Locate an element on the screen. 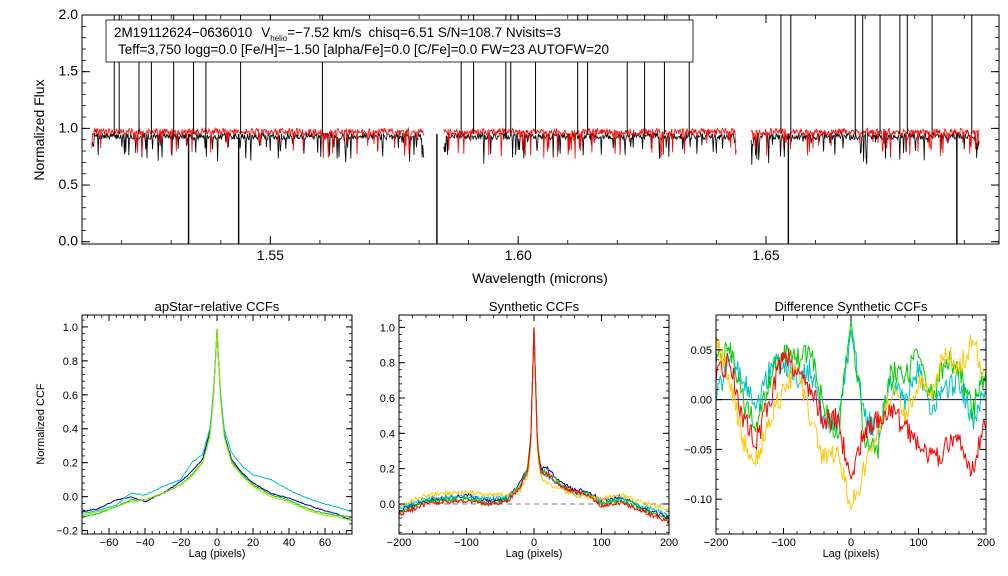  spectrum-ytick-label: 2.0 is located at coordinates (69, 14).